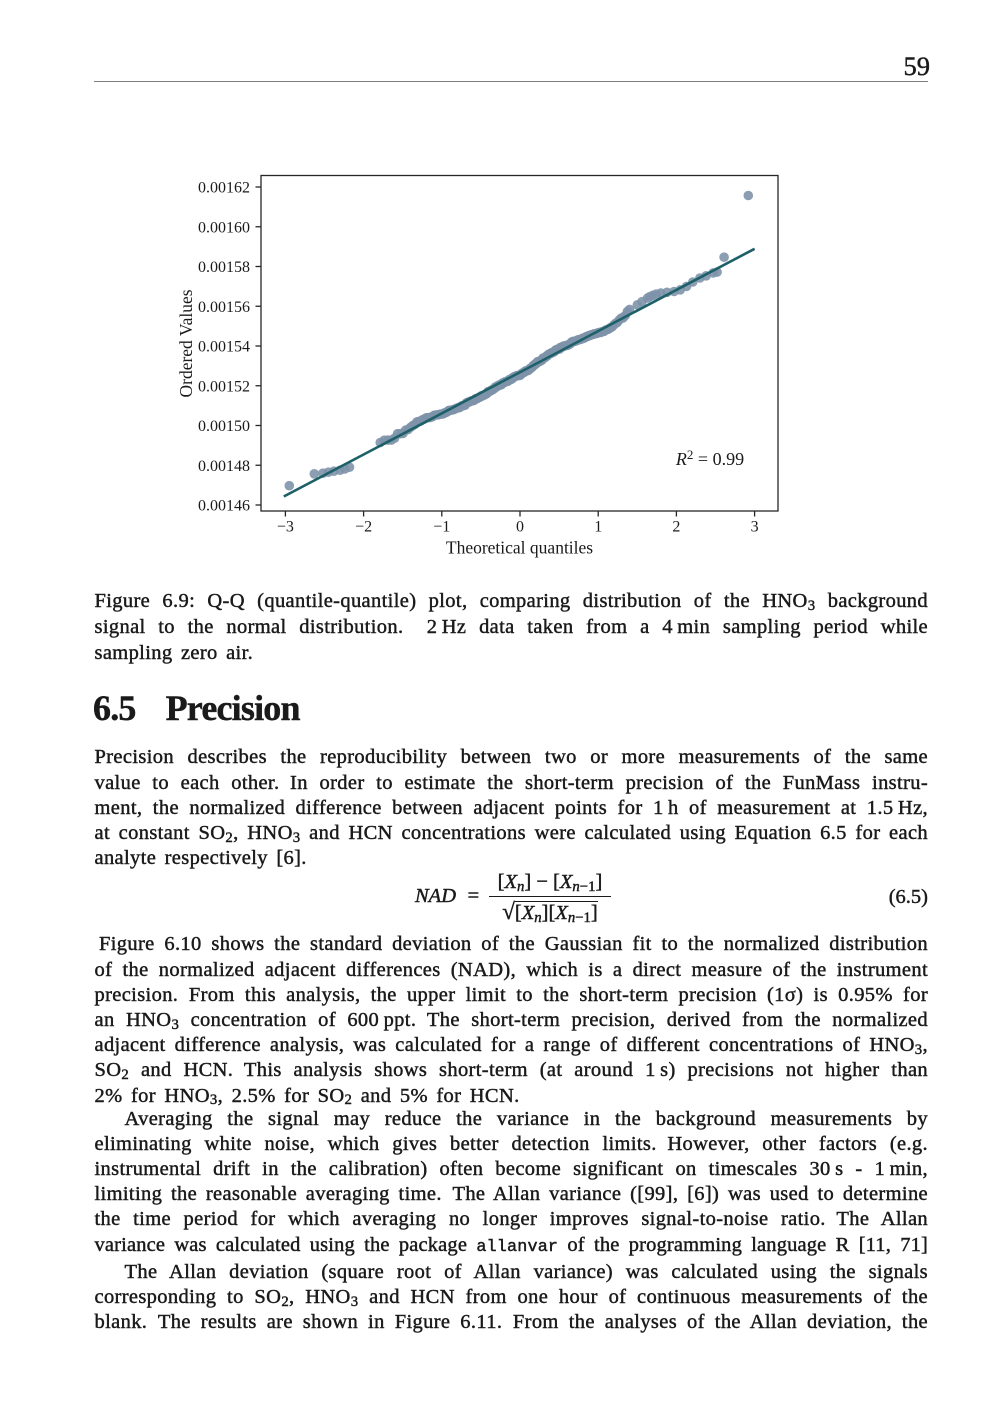  What do you see at coordinates (224, 267) in the screenshot?
I see `svg-text: 0.00158` at bounding box center [224, 267].